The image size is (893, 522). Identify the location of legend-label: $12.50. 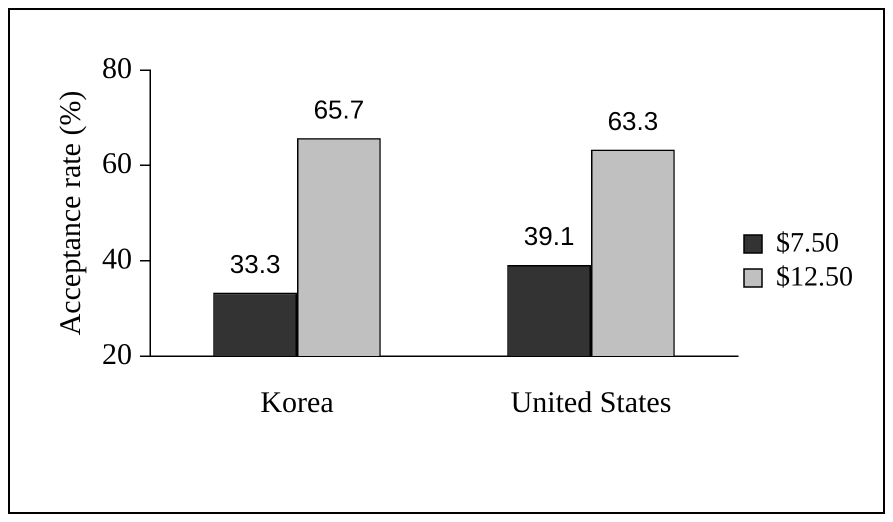
(814, 276).